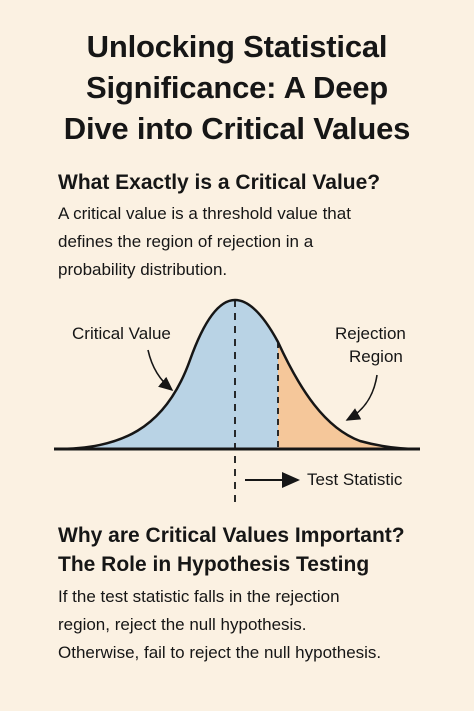 This screenshot has height=711, width=474. I want to click on explanation-line-2: region, reject the null hypothesis., so click(182, 624).